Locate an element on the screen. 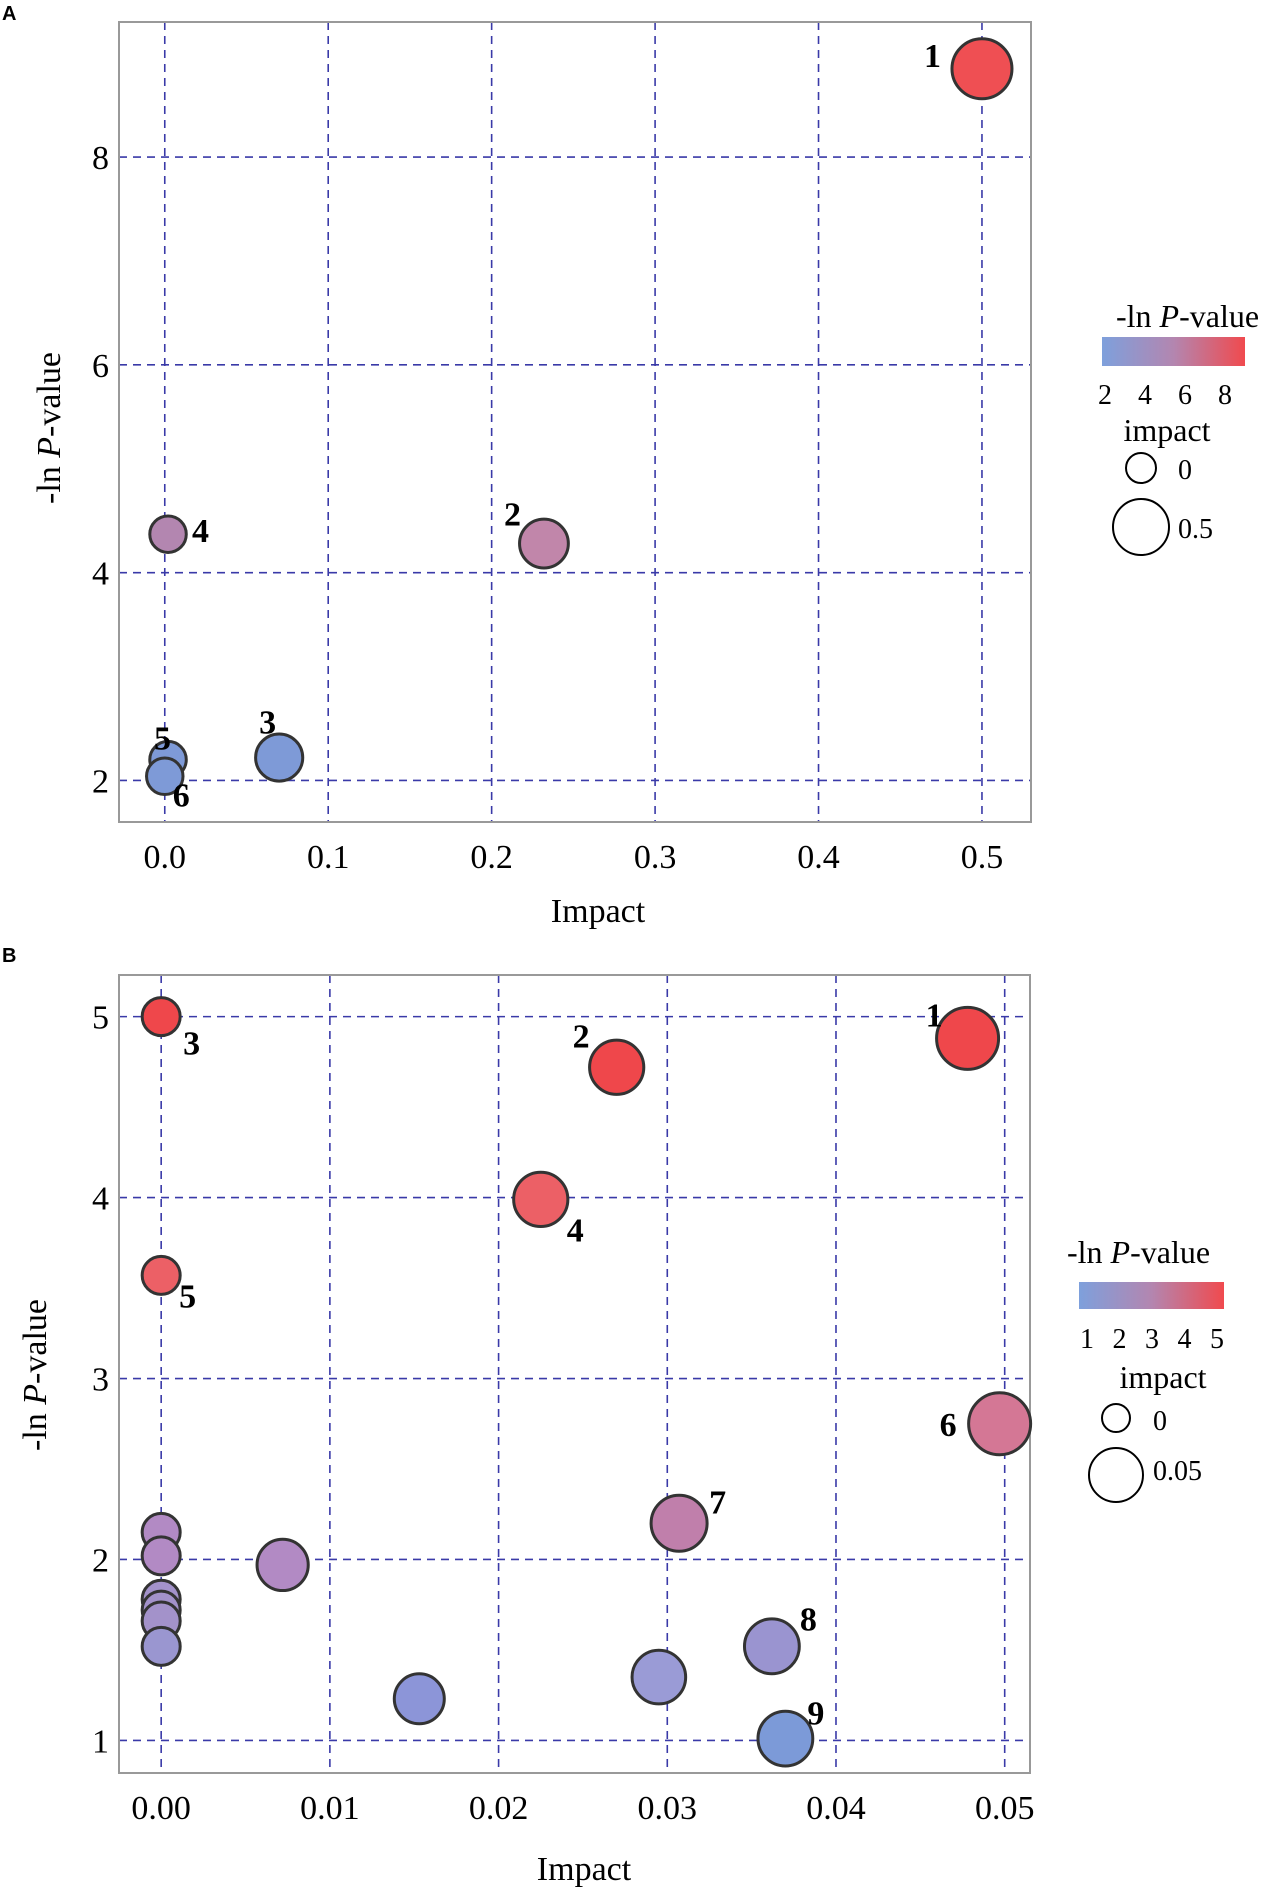 This screenshot has height=1895, width=1286. panel-a-y-tick-label: 6 is located at coordinates (100, 366).